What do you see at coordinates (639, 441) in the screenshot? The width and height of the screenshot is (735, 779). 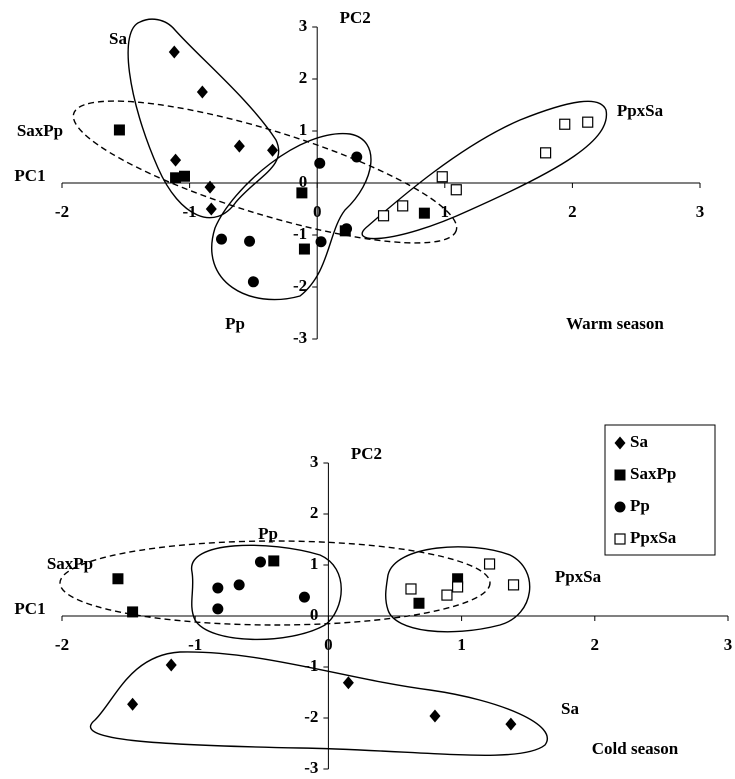 I see `legend-label: Sa` at bounding box center [639, 441].